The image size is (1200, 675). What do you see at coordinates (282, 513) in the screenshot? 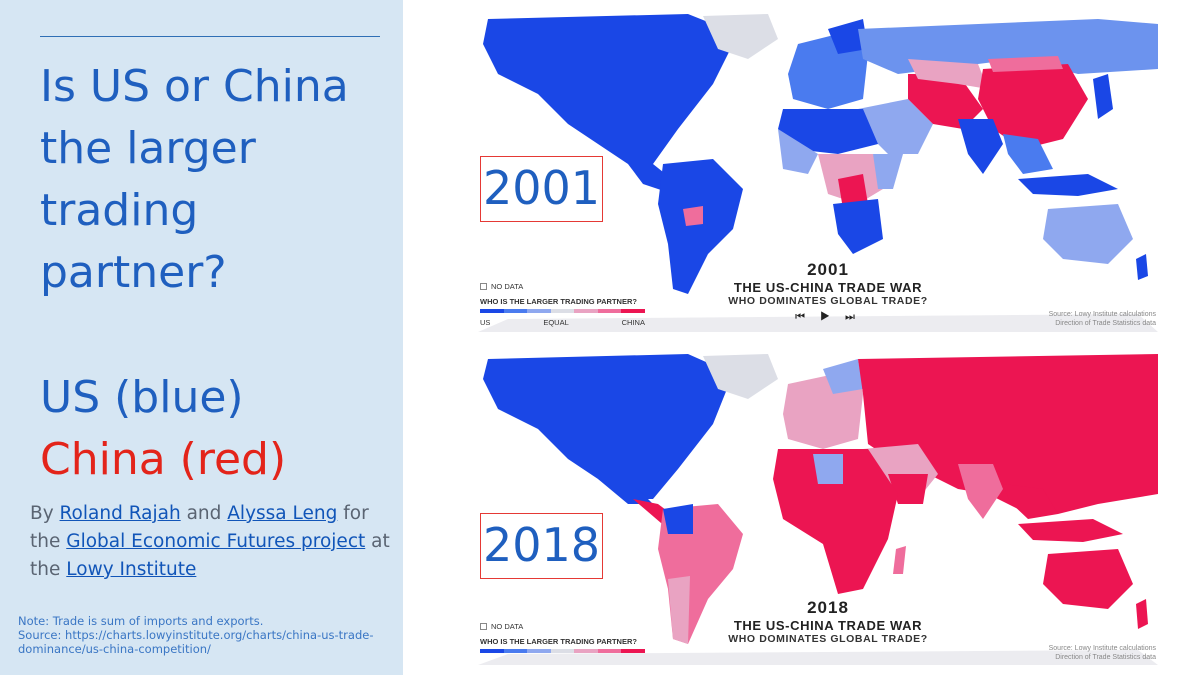
I see `author-link-alyssa-leng: Alyssa Leng` at bounding box center [282, 513].